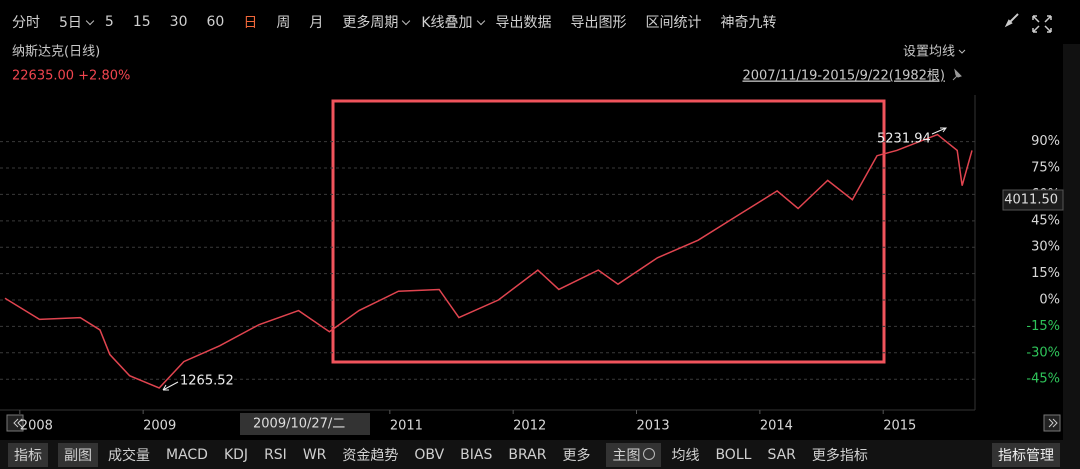  What do you see at coordinates (1045, 247) in the screenshot?
I see `y-tick-label: 30%` at bounding box center [1045, 247].